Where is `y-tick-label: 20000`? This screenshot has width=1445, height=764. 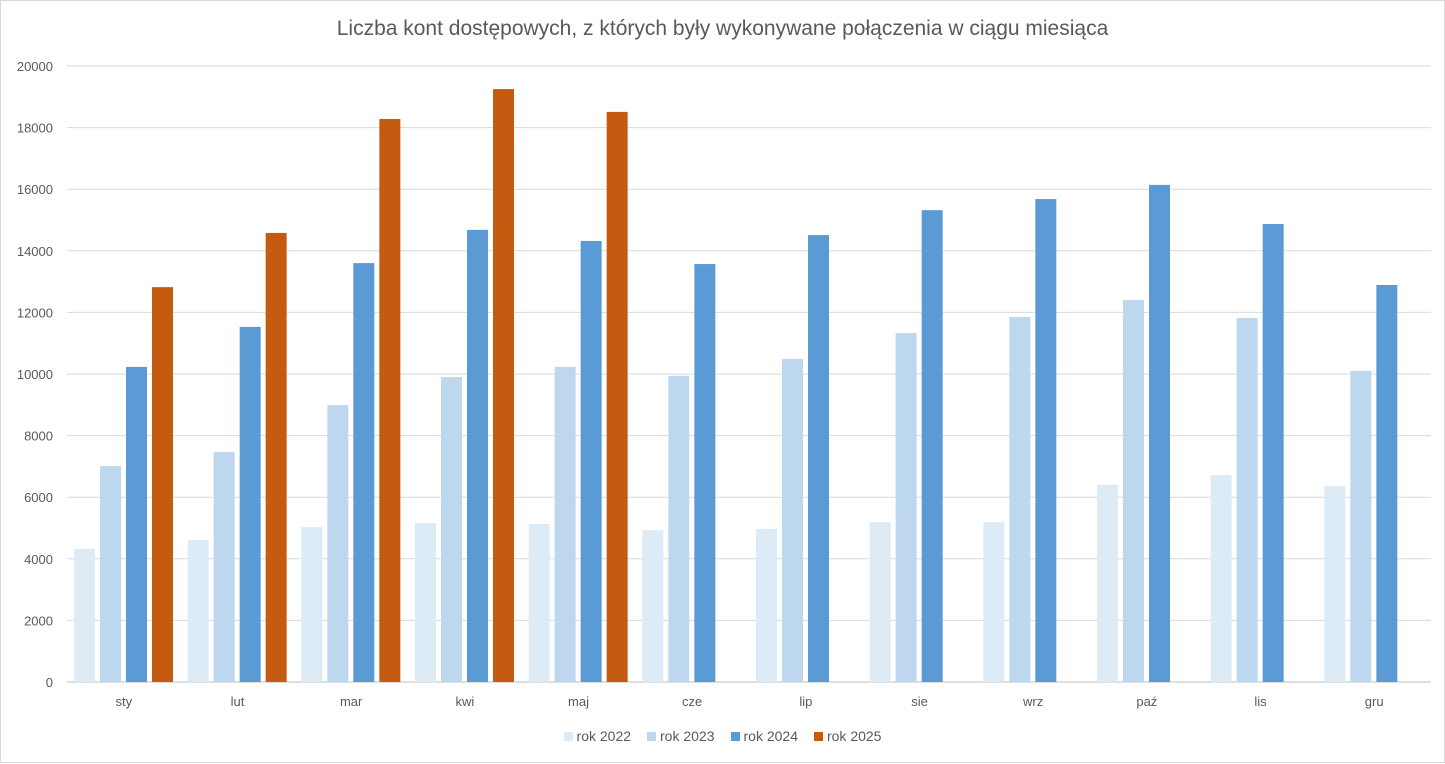 y-tick-label: 20000 is located at coordinates (35, 66).